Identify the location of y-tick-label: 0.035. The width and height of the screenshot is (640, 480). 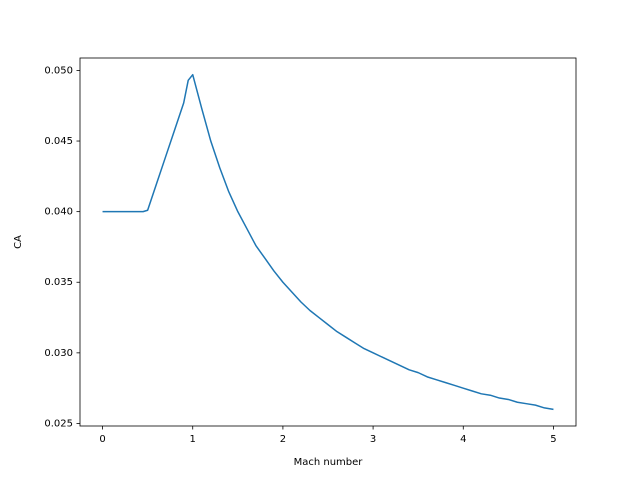
(58, 282).